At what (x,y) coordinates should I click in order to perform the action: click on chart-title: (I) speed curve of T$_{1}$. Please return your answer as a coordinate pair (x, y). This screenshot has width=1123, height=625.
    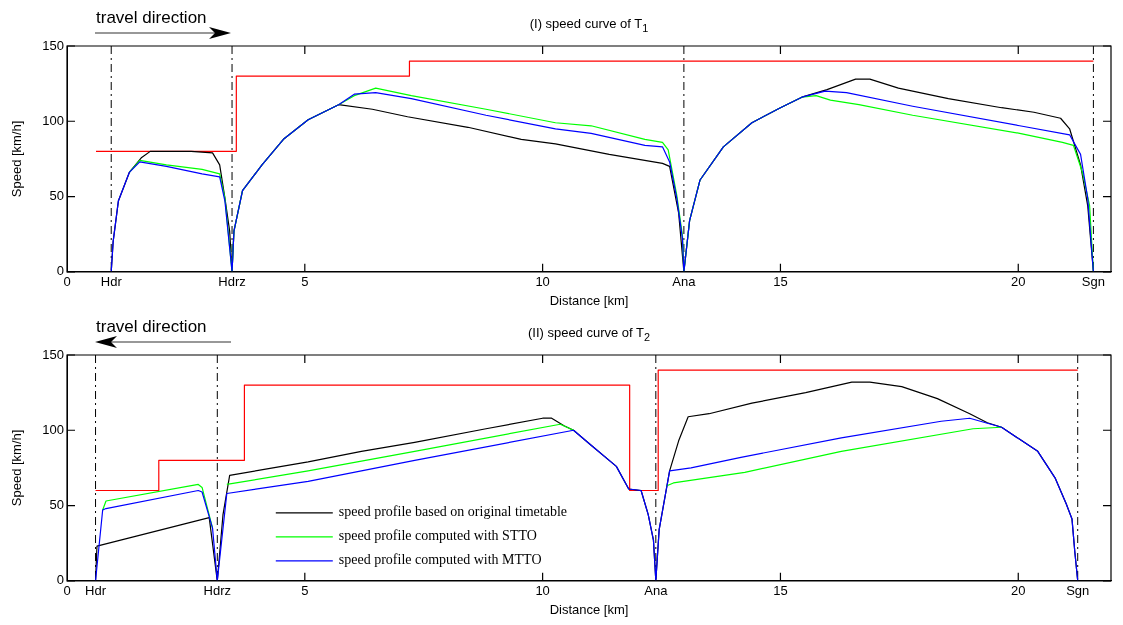
    Looking at the image, I should click on (589, 25).